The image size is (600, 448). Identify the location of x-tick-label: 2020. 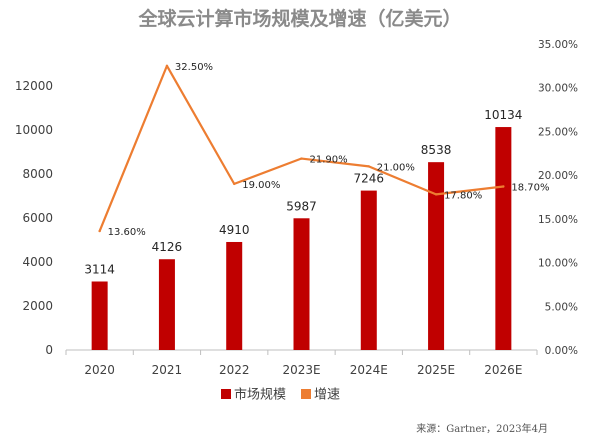
(99, 370).